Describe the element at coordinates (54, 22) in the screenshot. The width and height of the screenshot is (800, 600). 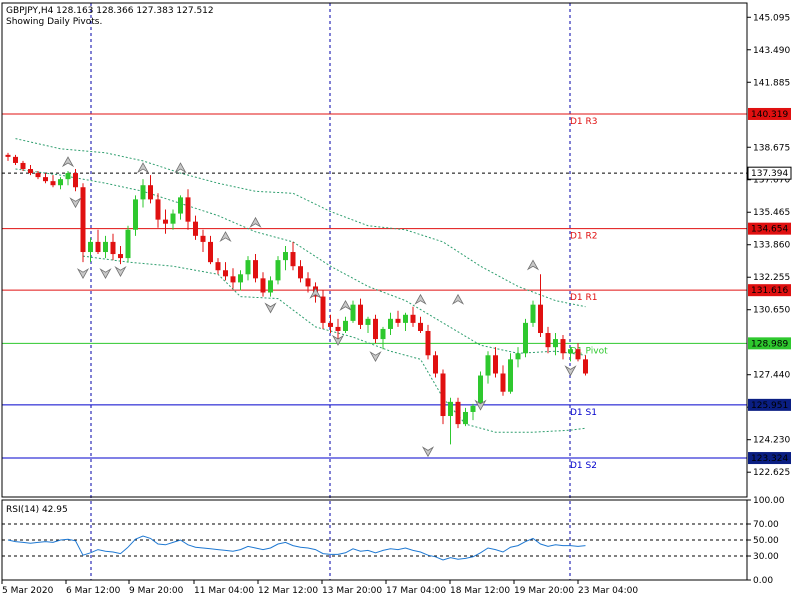
I see `pivot-note: Showing Daily Pivots.` at that location.